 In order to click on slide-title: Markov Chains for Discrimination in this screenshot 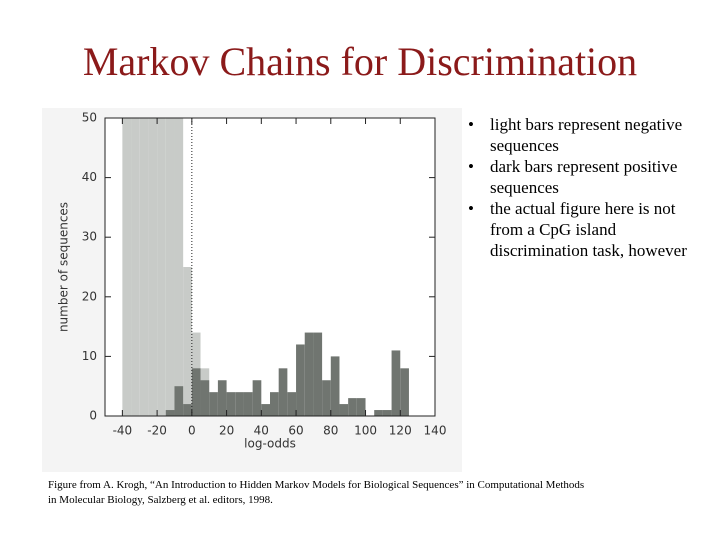, I will do `click(360, 61)`.